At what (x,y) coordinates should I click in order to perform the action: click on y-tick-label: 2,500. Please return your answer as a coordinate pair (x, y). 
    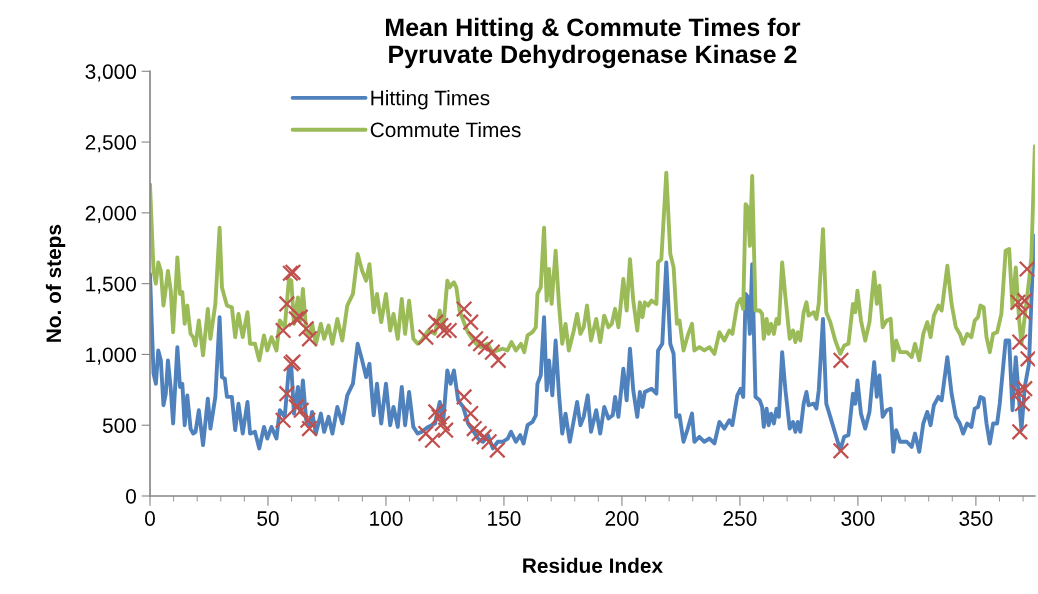
    Looking at the image, I should click on (110, 144).